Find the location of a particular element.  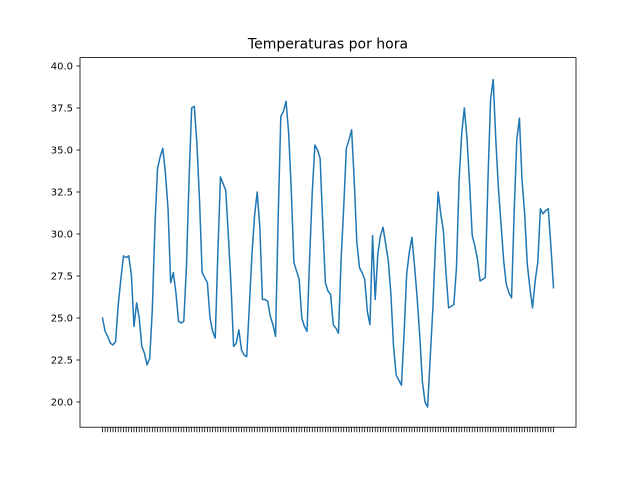

y-axis: 20.0 22.5 25.0 27.5 30.0 32.5 35.0 37.5 40.0 is located at coordinates (65, 235).